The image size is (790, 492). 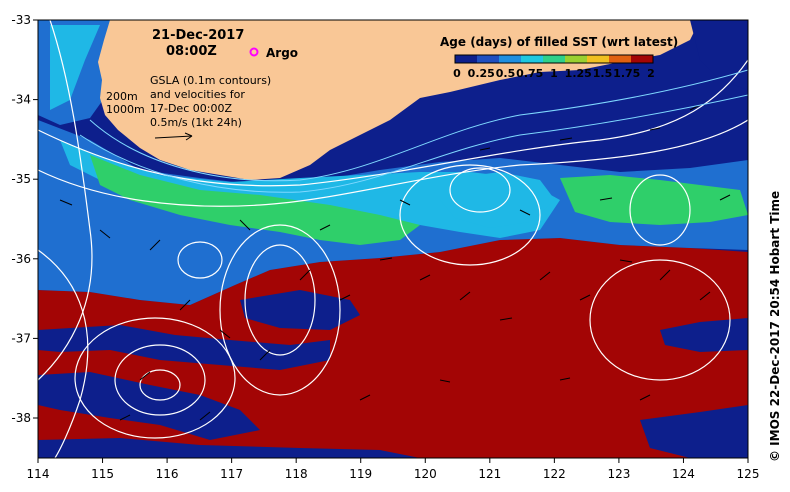 What do you see at coordinates (200, 260) in the screenshot?
I see `contour-eddy-west` at bounding box center [200, 260].